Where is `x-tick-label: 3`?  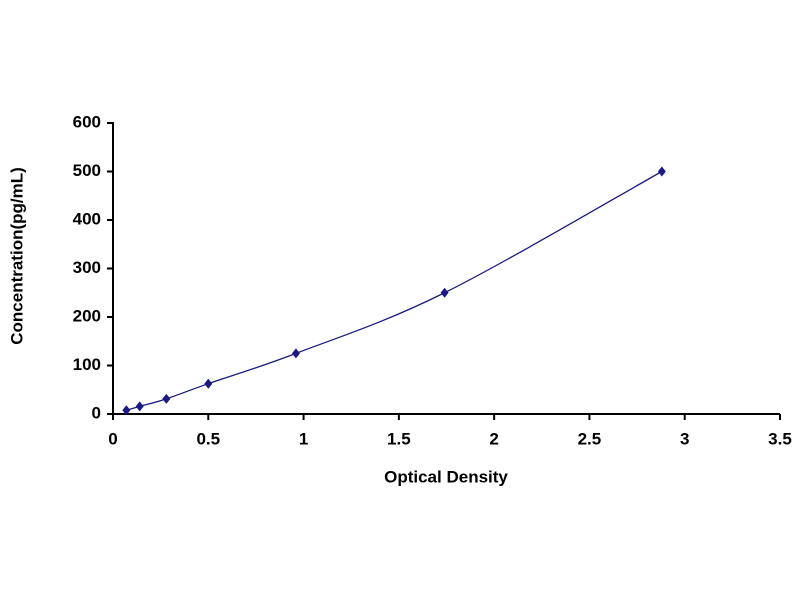 x-tick-label: 3 is located at coordinates (684, 438).